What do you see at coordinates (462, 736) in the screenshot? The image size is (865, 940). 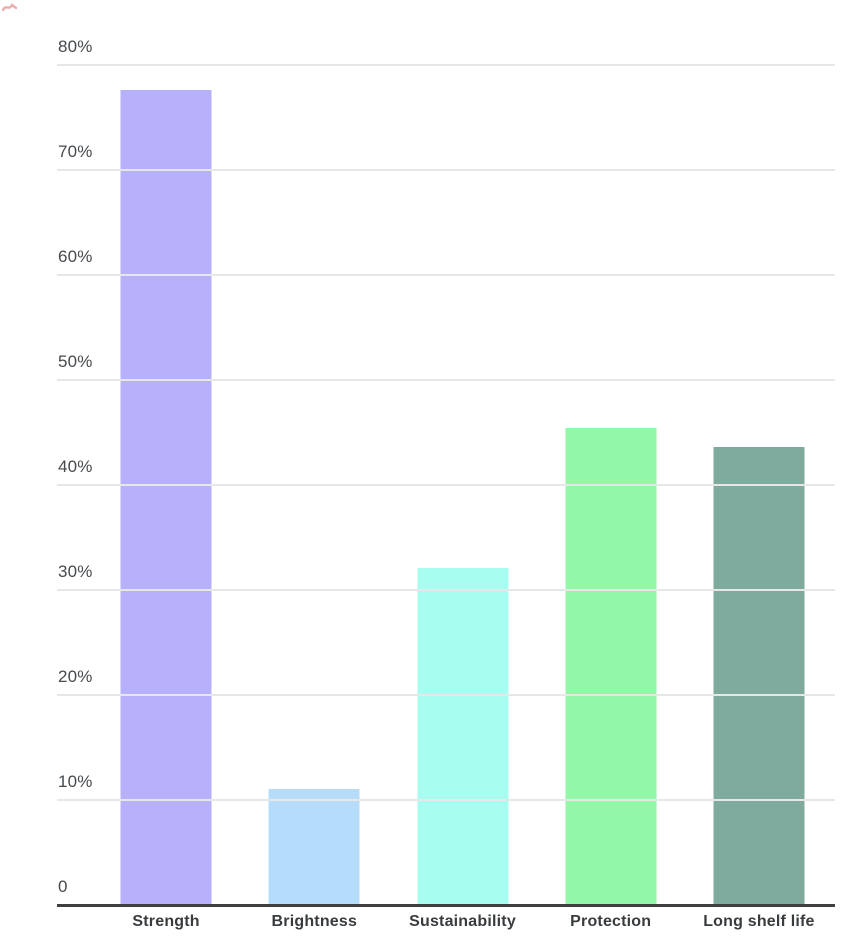 I see `bar-sustainability` at bounding box center [462, 736].